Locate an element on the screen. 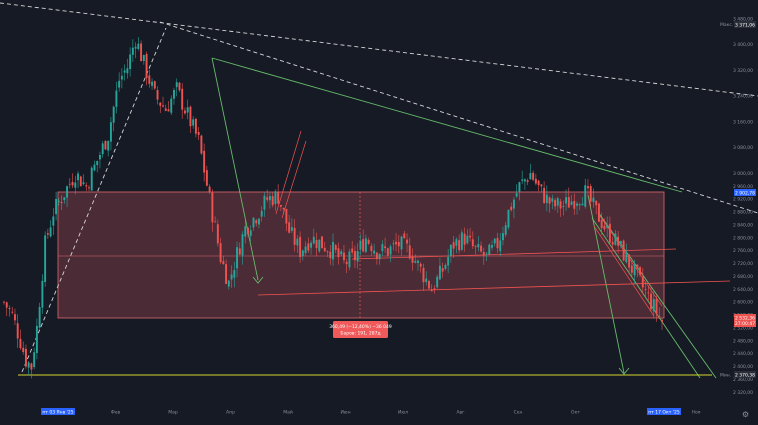  x-tick-label: Май is located at coordinates (288, 412).